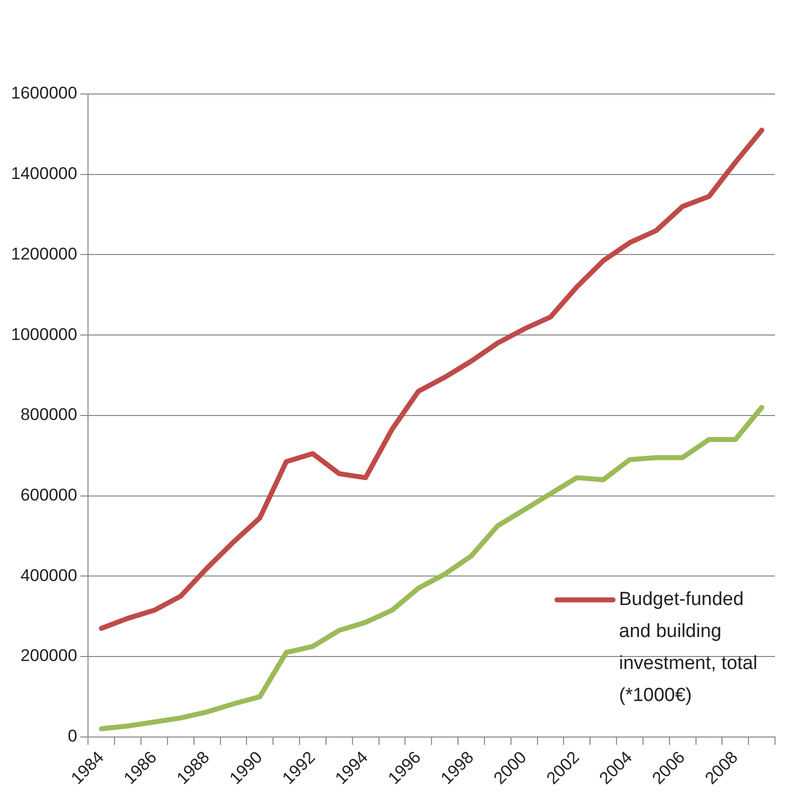 The width and height of the screenshot is (791, 800). What do you see at coordinates (49, 494) in the screenshot?
I see `y-tick-label: 600000` at bounding box center [49, 494].